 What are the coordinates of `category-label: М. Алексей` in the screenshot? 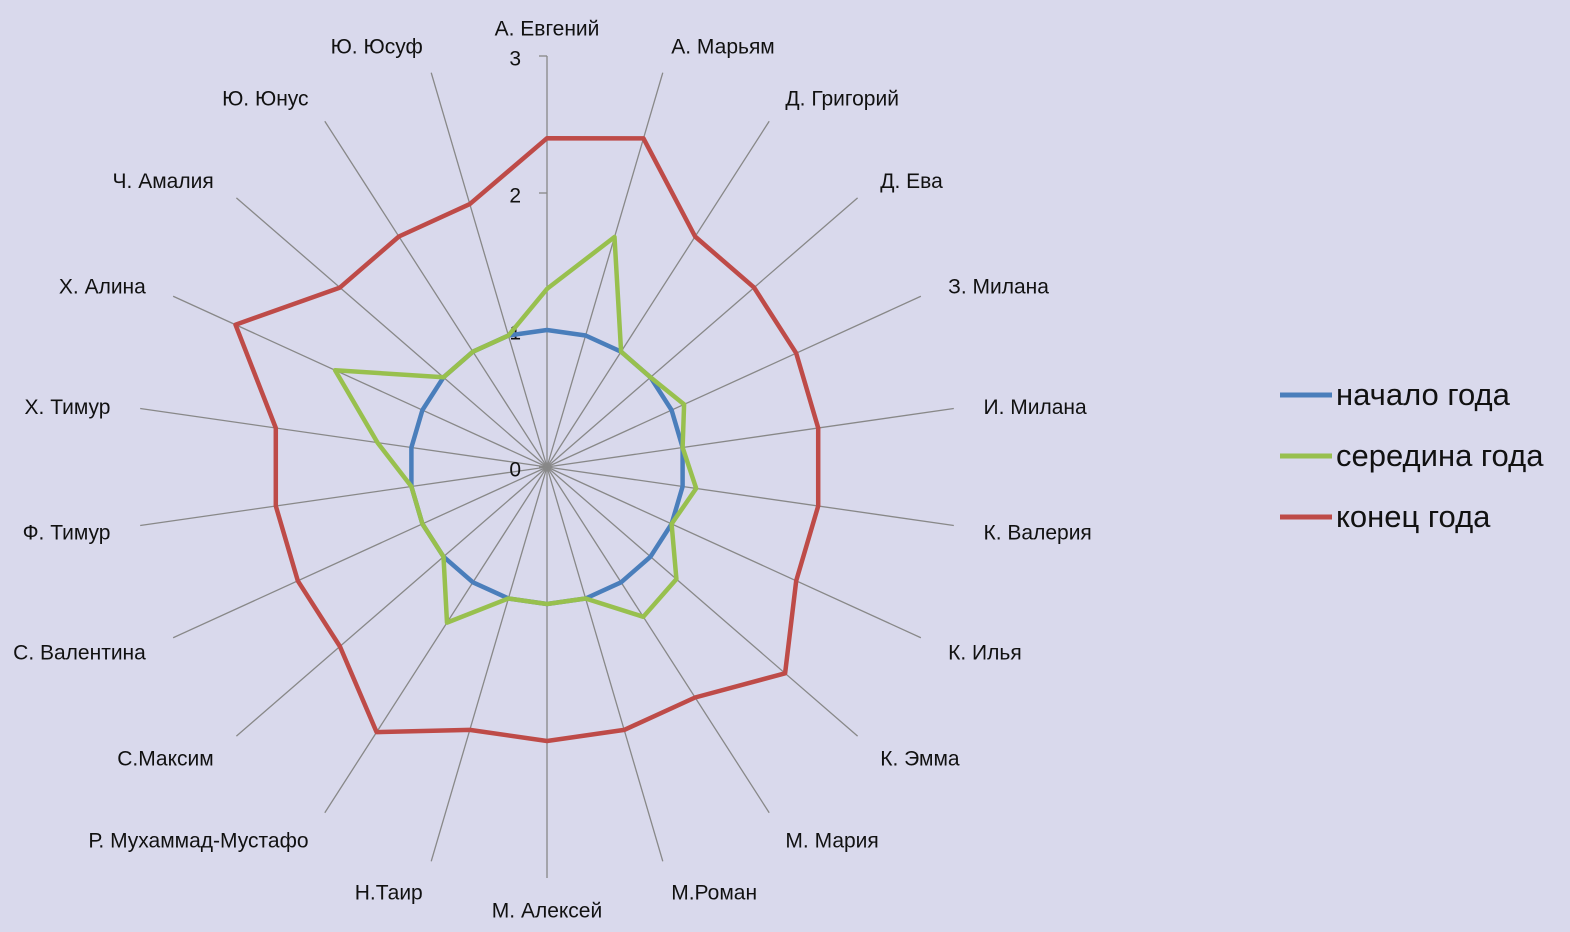 It's located at (547, 911).